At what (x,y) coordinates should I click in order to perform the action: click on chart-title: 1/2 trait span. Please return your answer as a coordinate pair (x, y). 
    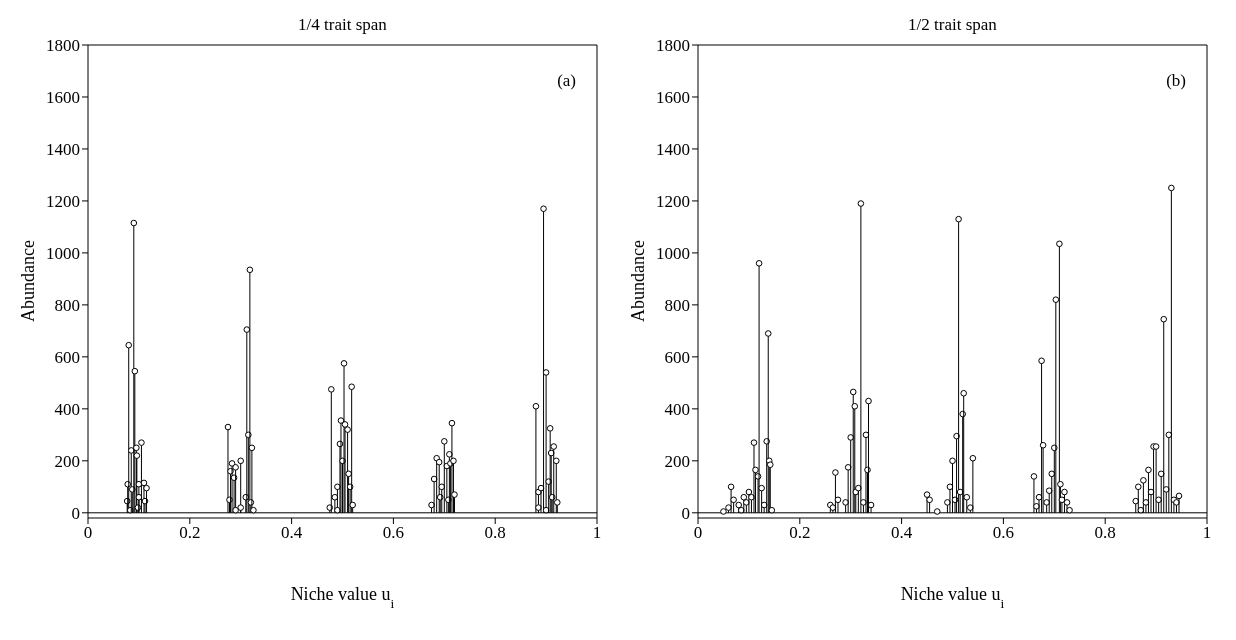
    Looking at the image, I should click on (953, 24).